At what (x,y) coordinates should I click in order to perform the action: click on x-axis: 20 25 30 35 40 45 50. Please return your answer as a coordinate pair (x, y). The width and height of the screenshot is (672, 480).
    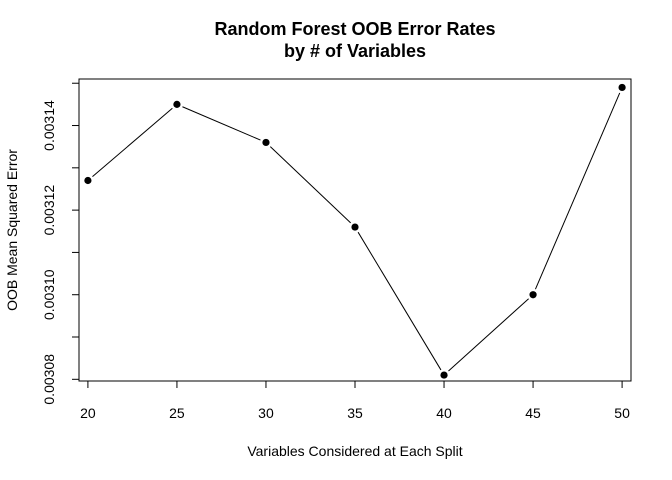
    Looking at the image, I should click on (355, 401).